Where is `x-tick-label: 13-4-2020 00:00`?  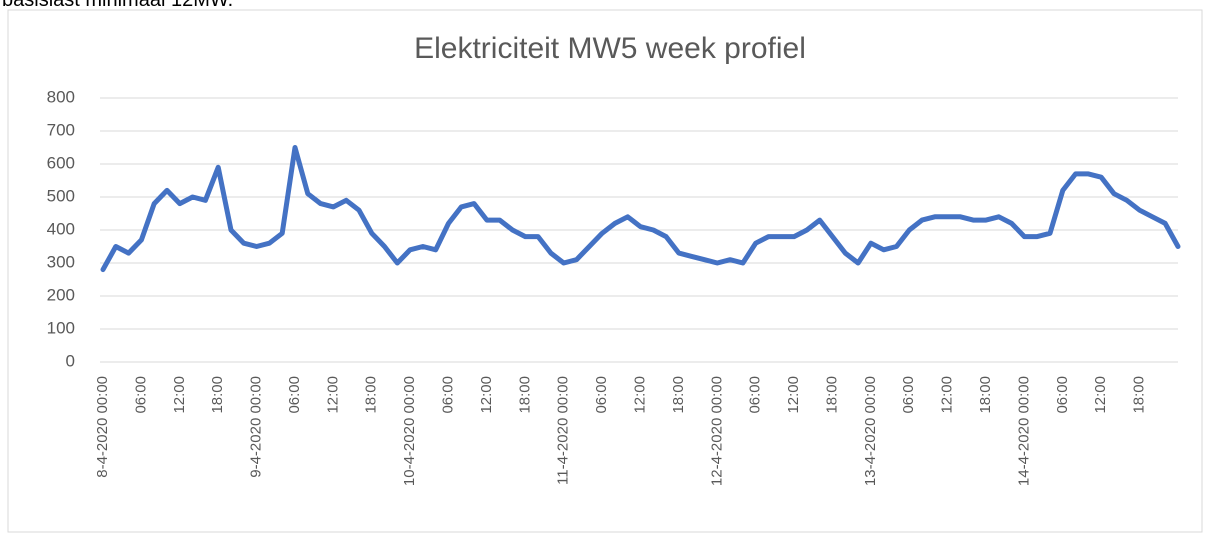
x-tick-label: 13-4-2020 00:00 is located at coordinates (870, 431).